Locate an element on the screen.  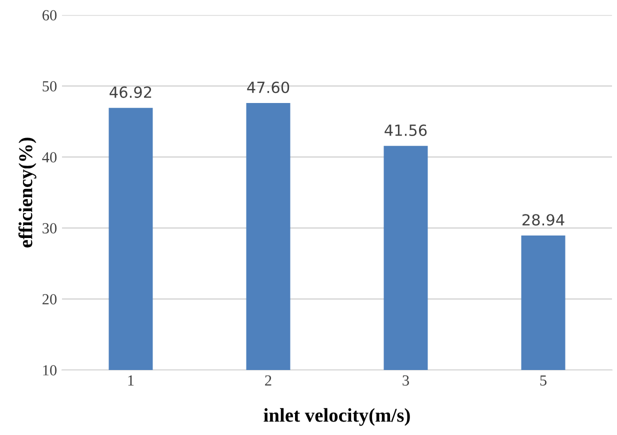
y-tick-label: 10 is located at coordinates (50, 370).